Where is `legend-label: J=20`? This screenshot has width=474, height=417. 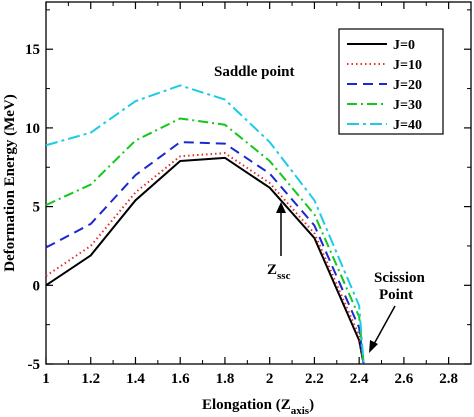 legend-label: J=20 is located at coordinates (407, 85).